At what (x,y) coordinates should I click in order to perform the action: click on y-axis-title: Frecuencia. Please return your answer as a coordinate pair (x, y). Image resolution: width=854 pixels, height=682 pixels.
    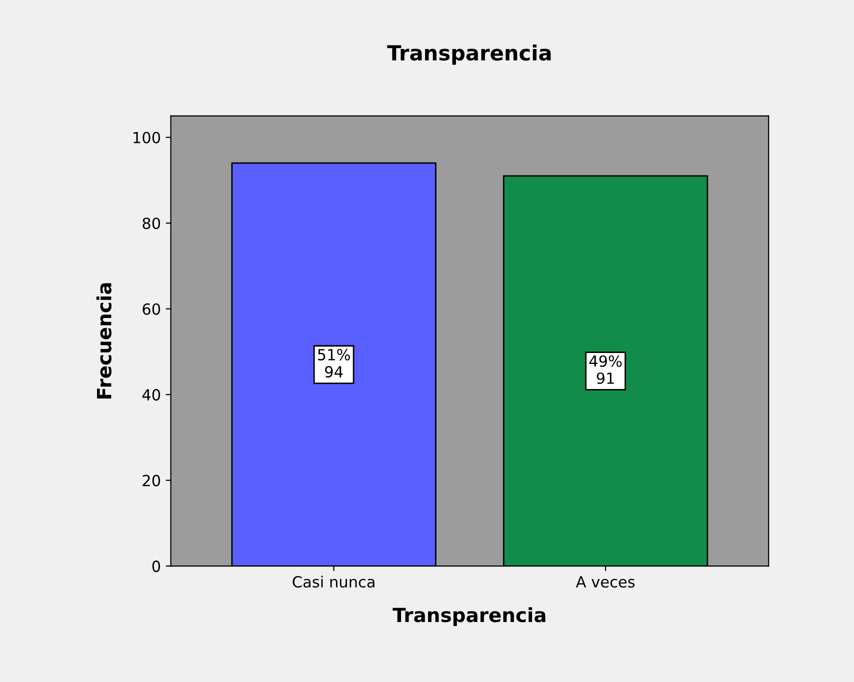
    Looking at the image, I should click on (104, 340).